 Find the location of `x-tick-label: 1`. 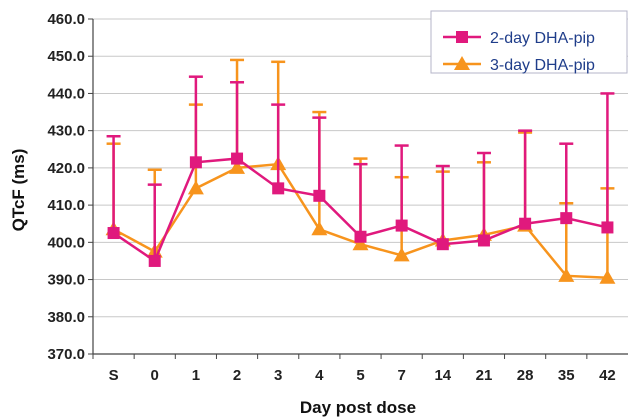

x-tick-label: 1 is located at coordinates (196, 375).